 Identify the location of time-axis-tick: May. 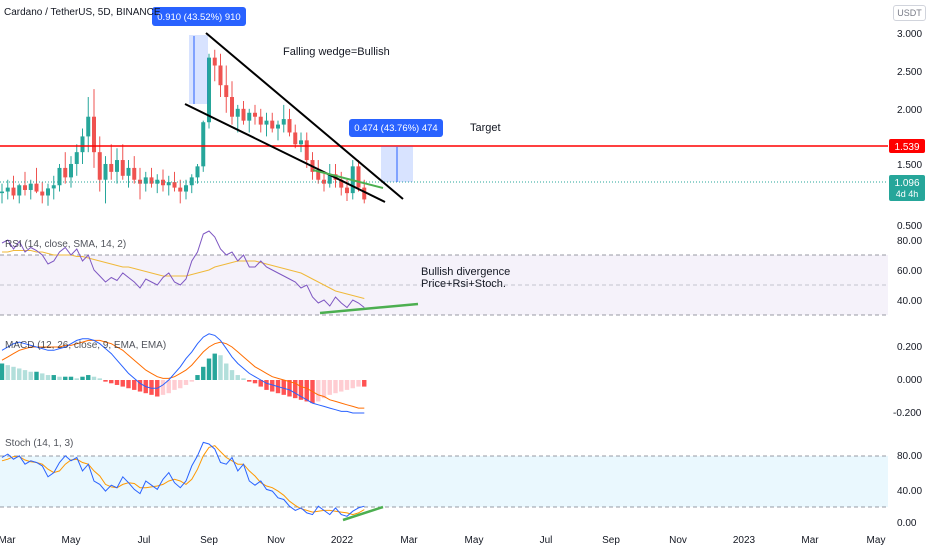
(876, 540).